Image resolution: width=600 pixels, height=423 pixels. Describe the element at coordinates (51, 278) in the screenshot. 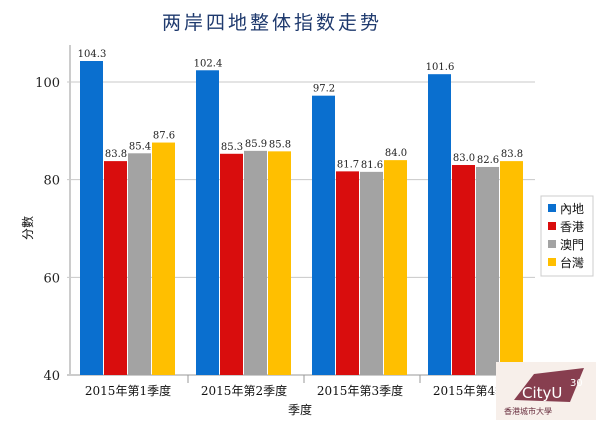

I see `y-tick-label: 60` at that location.